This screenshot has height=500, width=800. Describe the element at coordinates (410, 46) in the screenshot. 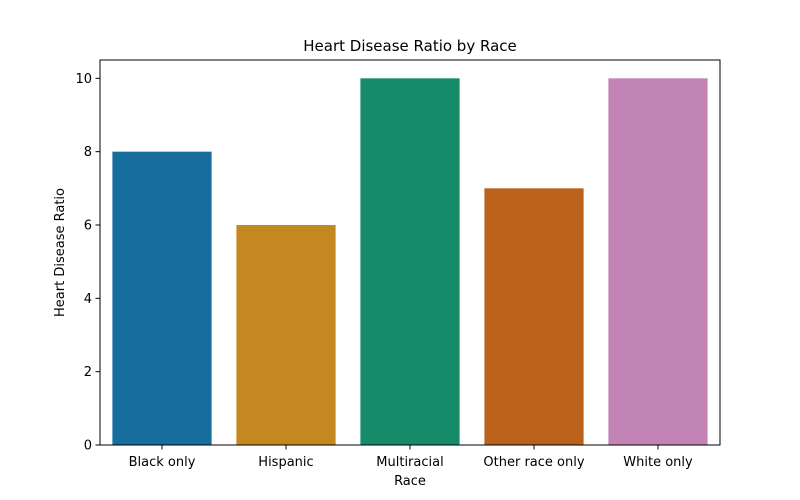

I see `chart-title: Heart Disease Ratio by Race` at that location.